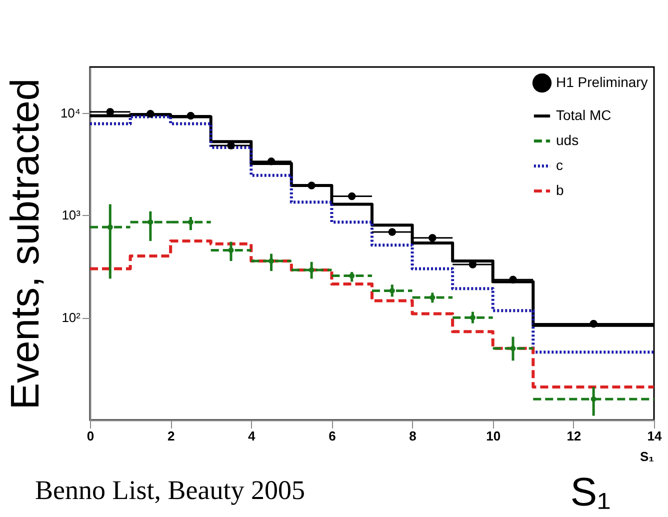 The image size is (668, 517). I want to click on legend-label: c, so click(559, 165).